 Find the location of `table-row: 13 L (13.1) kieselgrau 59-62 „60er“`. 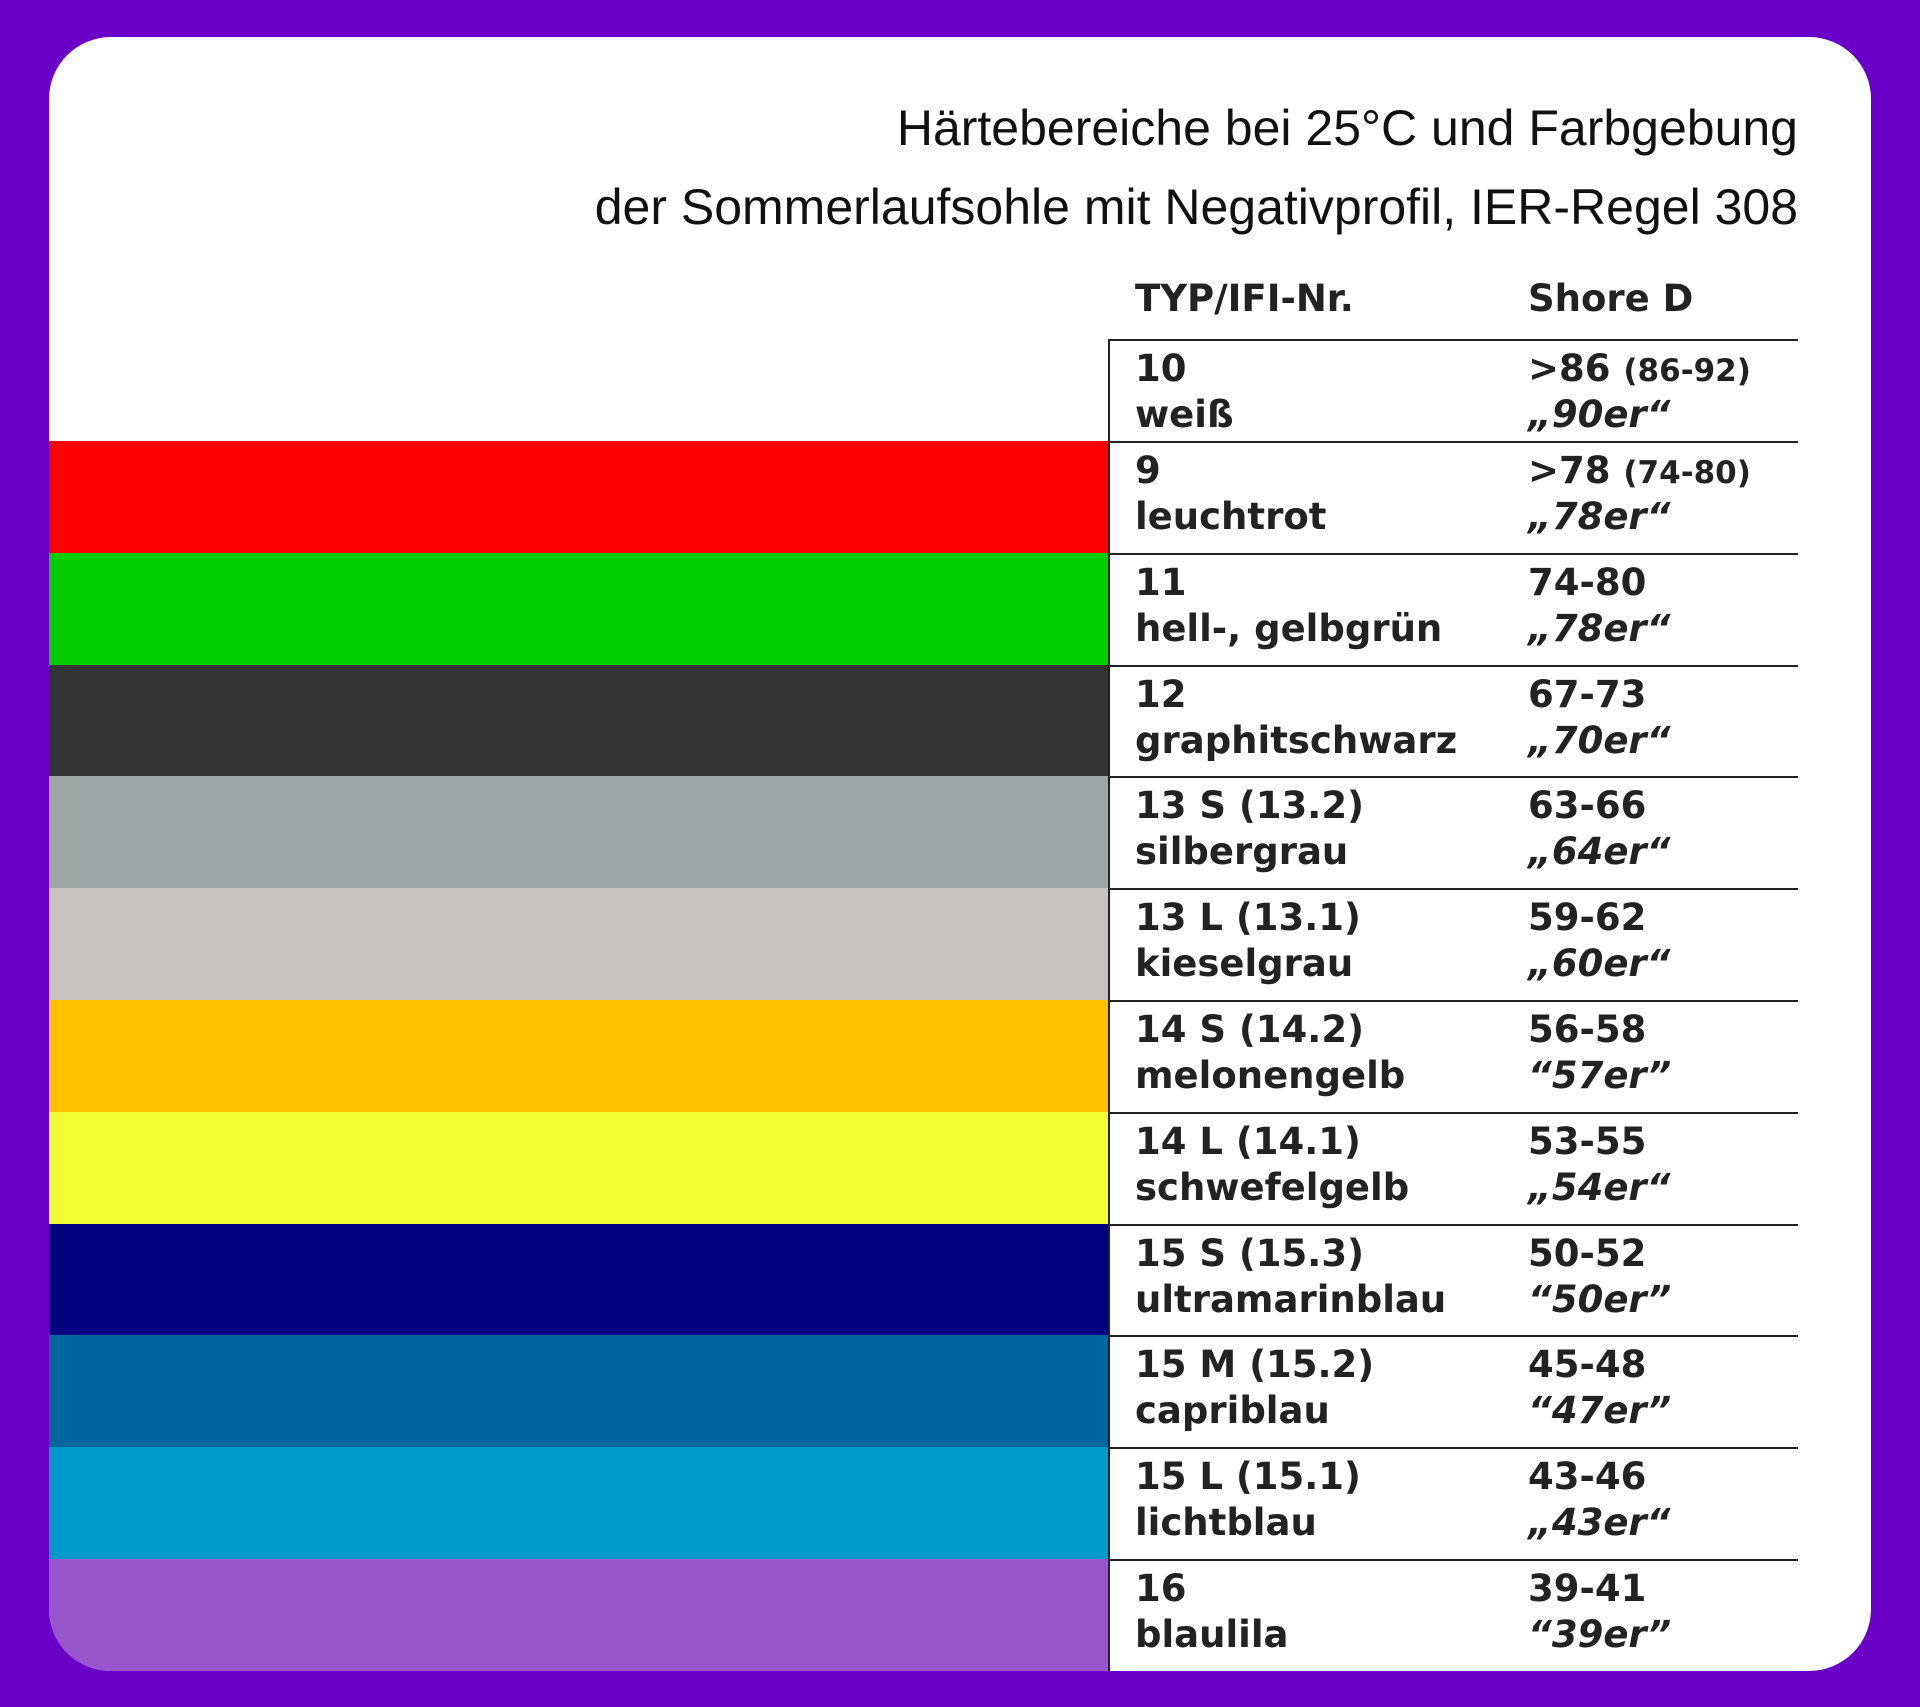

table-row: 13 L (13.1) kieselgrau 59-62 „60er“ is located at coordinates (1453, 945).